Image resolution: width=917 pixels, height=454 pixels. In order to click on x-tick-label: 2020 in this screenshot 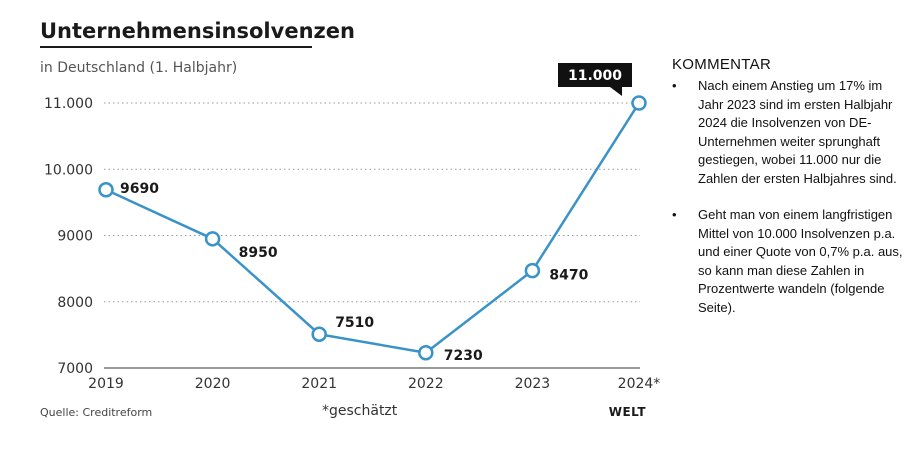, I will do `click(213, 384)`.